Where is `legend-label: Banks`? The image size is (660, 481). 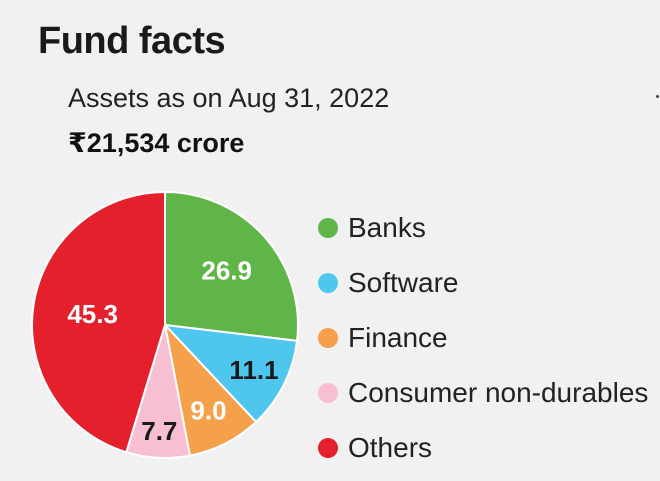
legend-label: Banks is located at coordinates (387, 227).